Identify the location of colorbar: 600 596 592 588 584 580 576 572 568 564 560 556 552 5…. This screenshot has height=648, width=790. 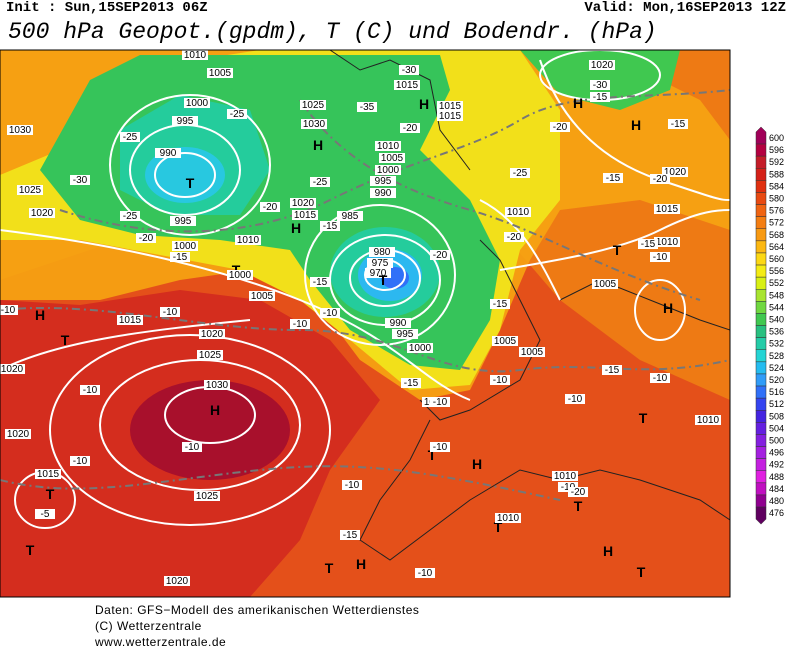
(769, 325).